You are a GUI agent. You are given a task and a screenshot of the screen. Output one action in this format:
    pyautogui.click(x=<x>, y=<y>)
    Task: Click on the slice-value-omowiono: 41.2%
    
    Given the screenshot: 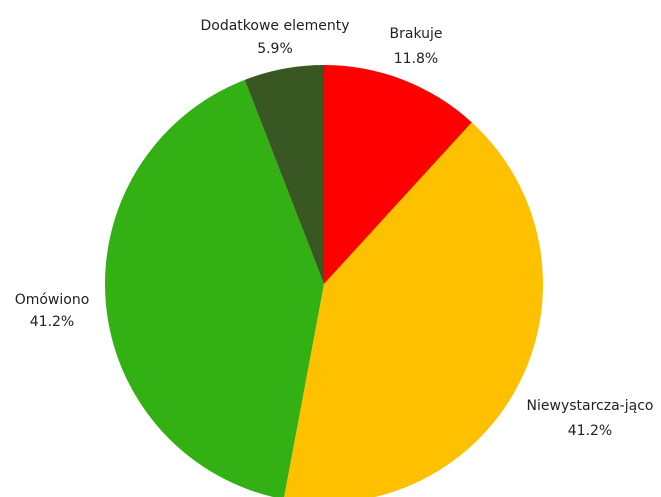 What is the action you would take?
    pyautogui.click(x=52, y=322)
    